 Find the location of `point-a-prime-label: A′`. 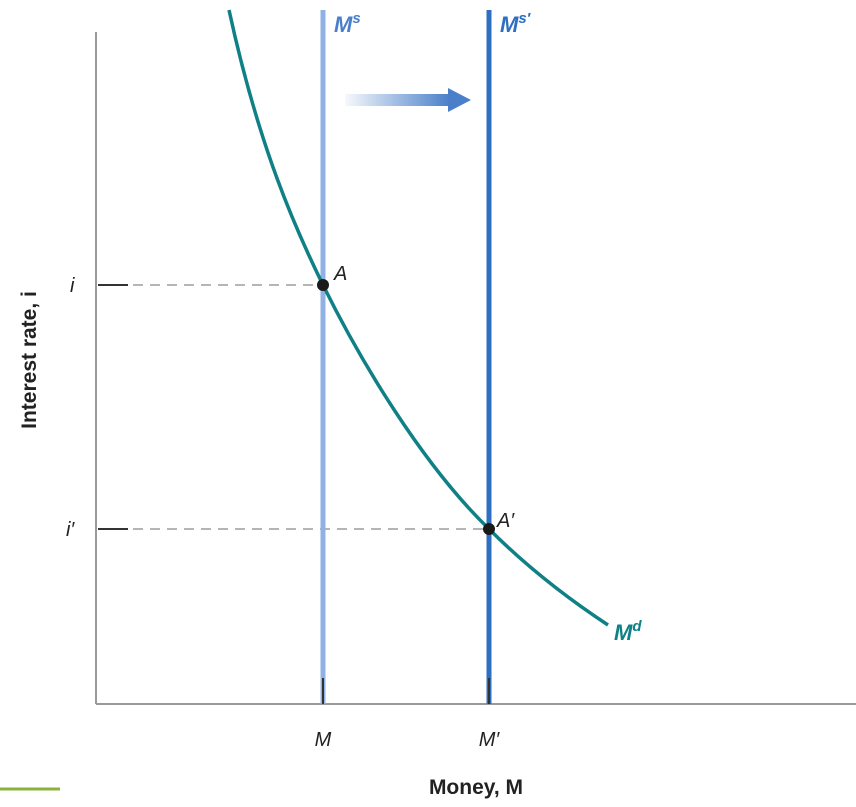

point-a-prime-label: A′ is located at coordinates (505, 521).